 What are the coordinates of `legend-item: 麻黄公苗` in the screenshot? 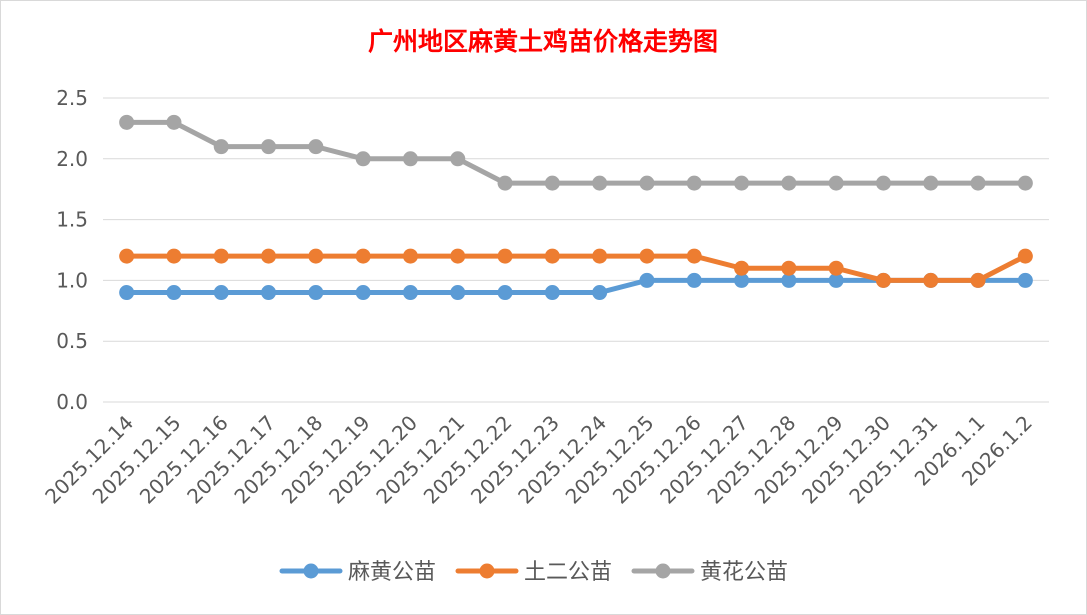 It's located at (357, 572).